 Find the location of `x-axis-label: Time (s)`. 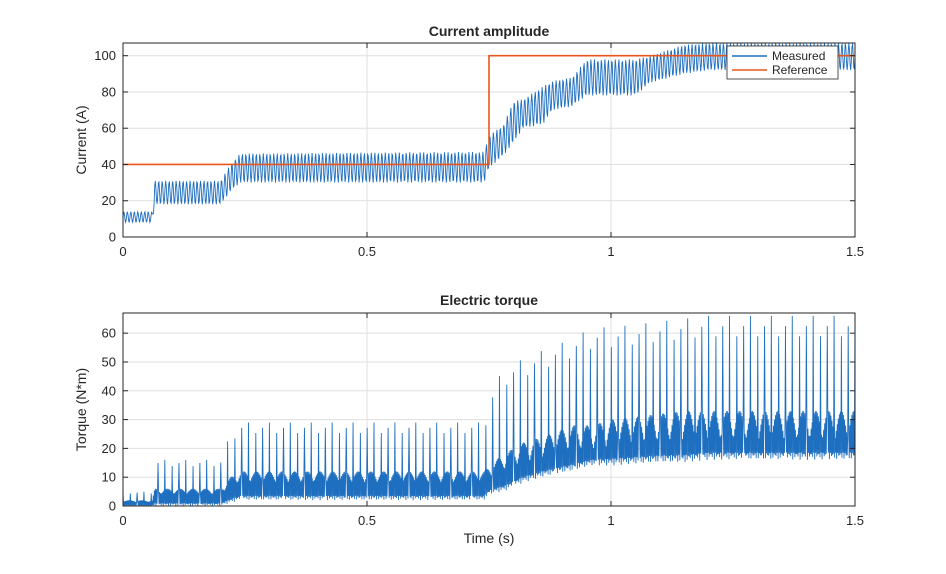

x-axis-label: Time (s) is located at coordinates (489, 538).